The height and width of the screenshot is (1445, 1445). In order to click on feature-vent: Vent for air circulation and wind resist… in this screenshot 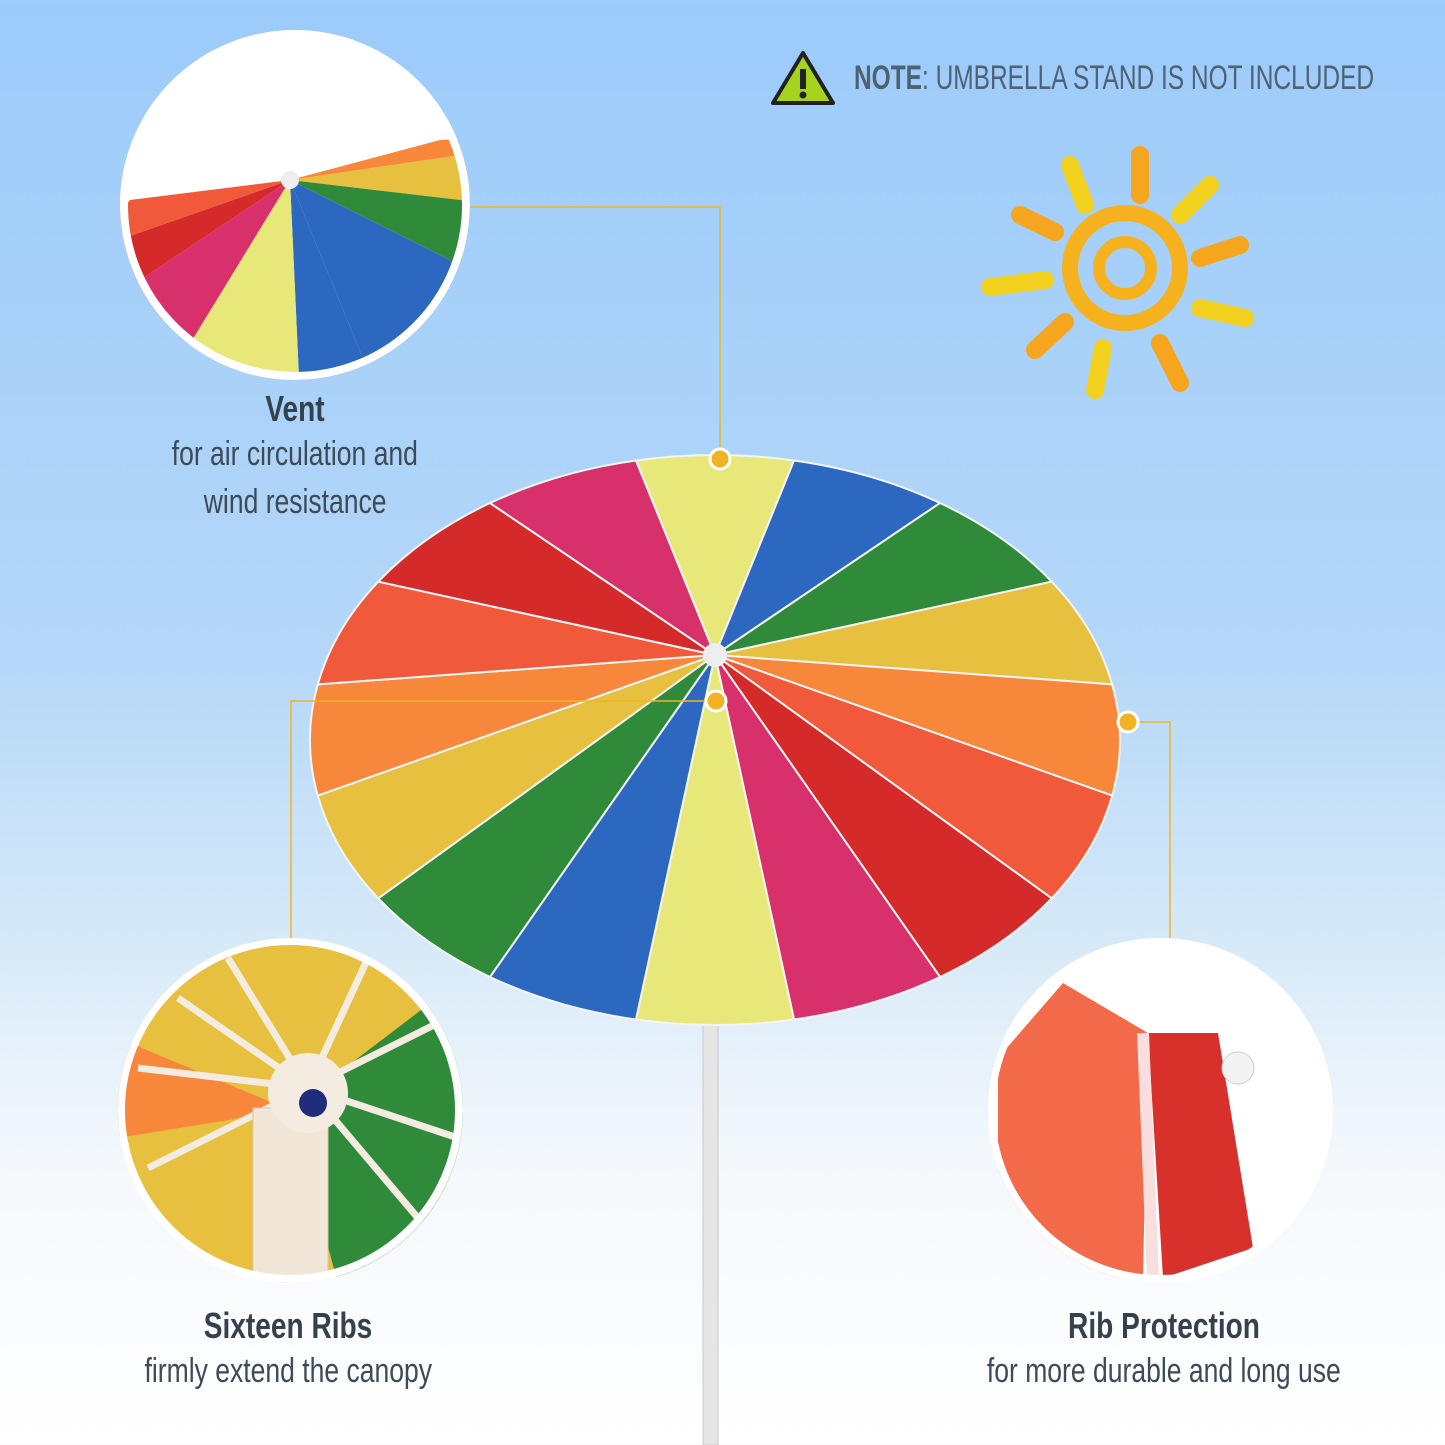, I will do `click(295, 457)`.